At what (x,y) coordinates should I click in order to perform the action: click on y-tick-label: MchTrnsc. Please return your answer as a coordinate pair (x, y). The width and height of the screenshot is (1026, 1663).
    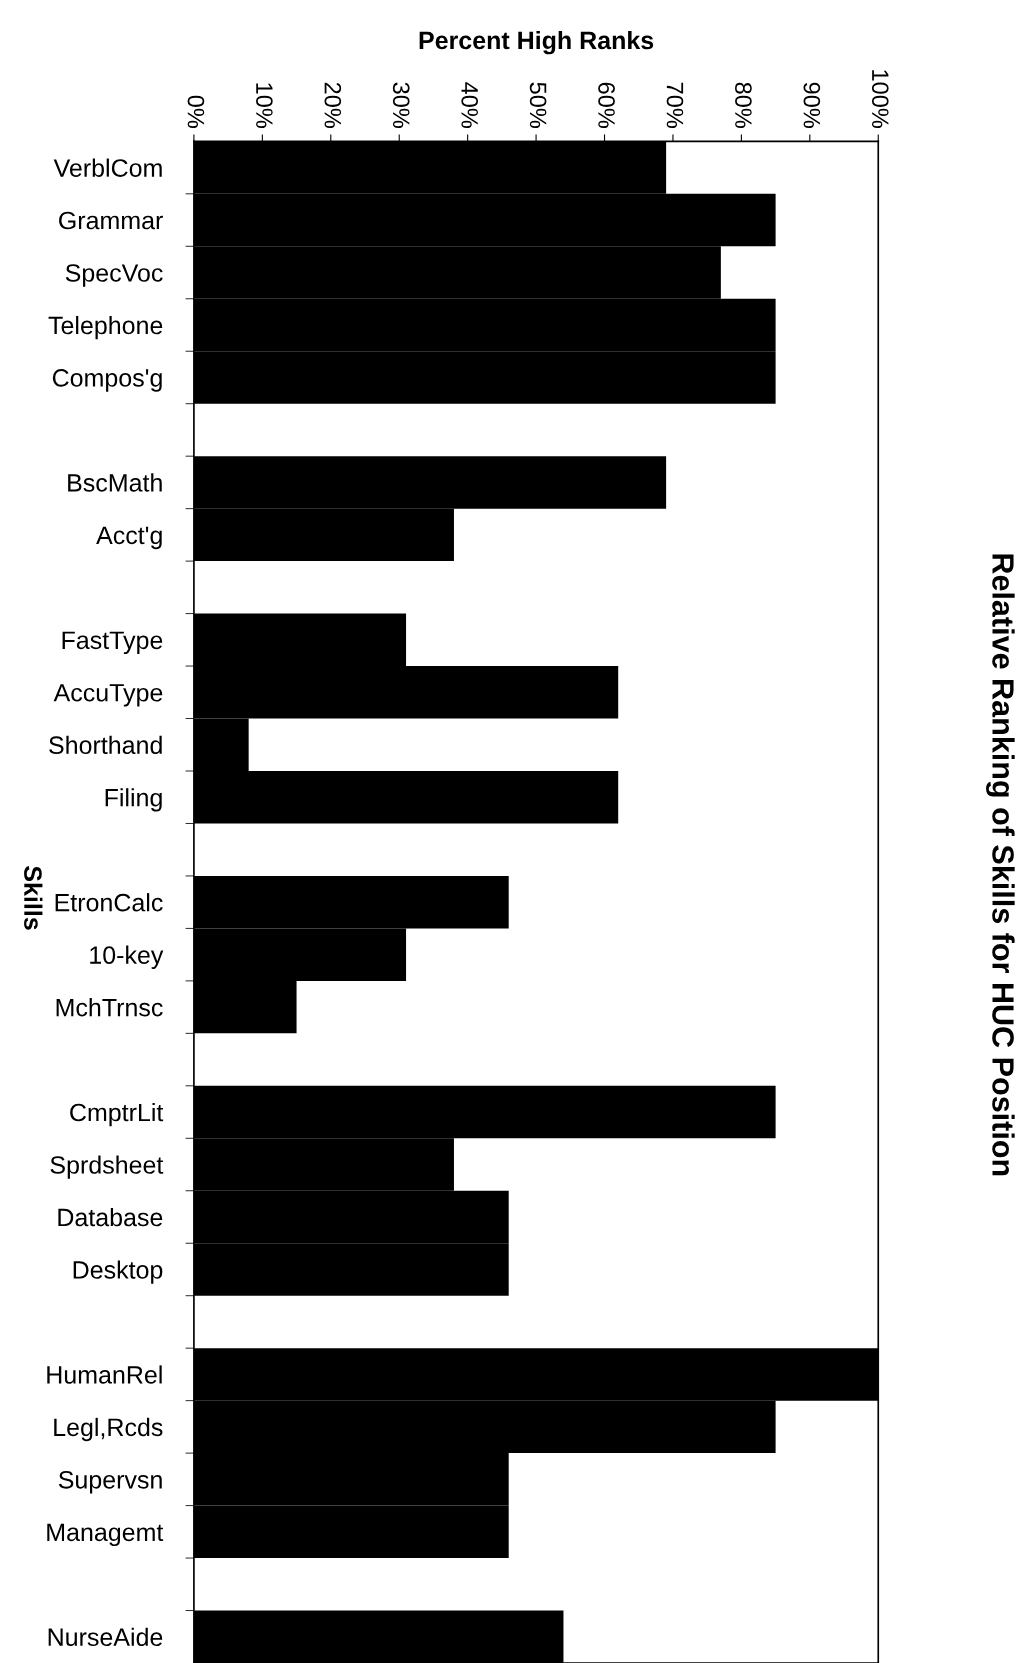
    Looking at the image, I should click on (109, 1007).